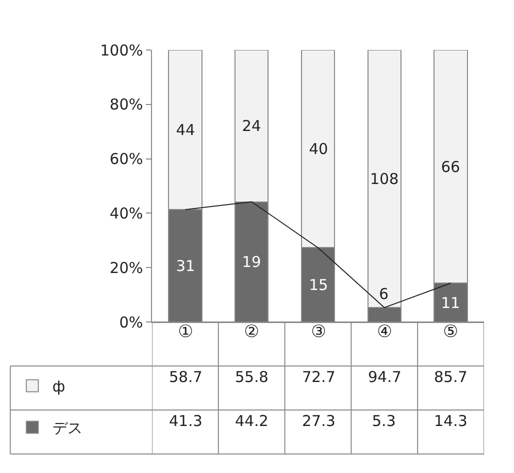 Image resolution: width=514 pixels, height=473 pixels. Describe the element at coordinates (67, 428) in the screenshot. I see `legend-label: デス` at that location.